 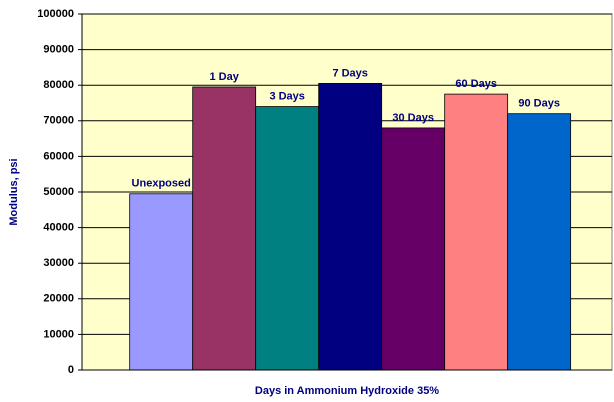 I want to click on y-tick-label: 60000, so click(x=58, y=156).